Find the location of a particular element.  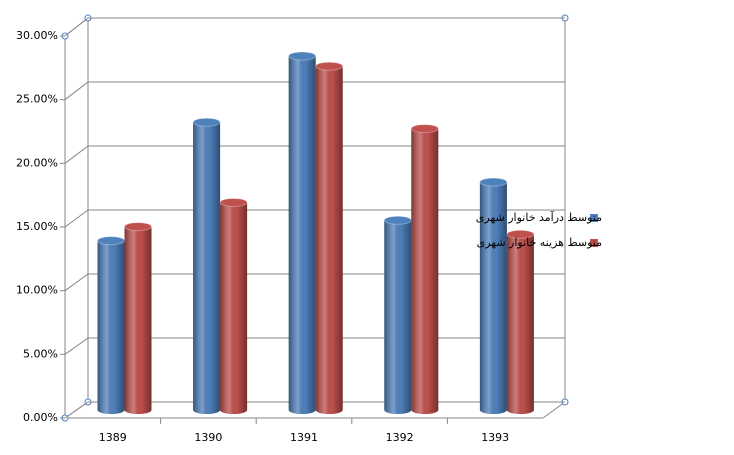

legend-label: متوسط هزینه خانوار شهری is located at coordinates (540, 242).